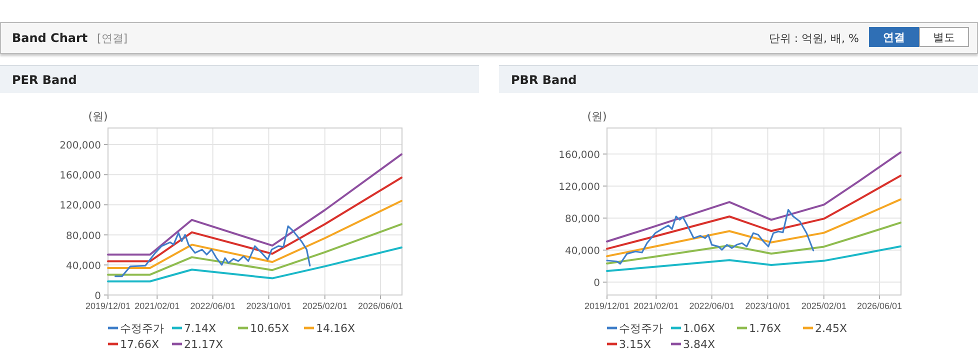  Describe the element at coordinates (944, 37) in the screenshot. I see `text: 별도` at that location.